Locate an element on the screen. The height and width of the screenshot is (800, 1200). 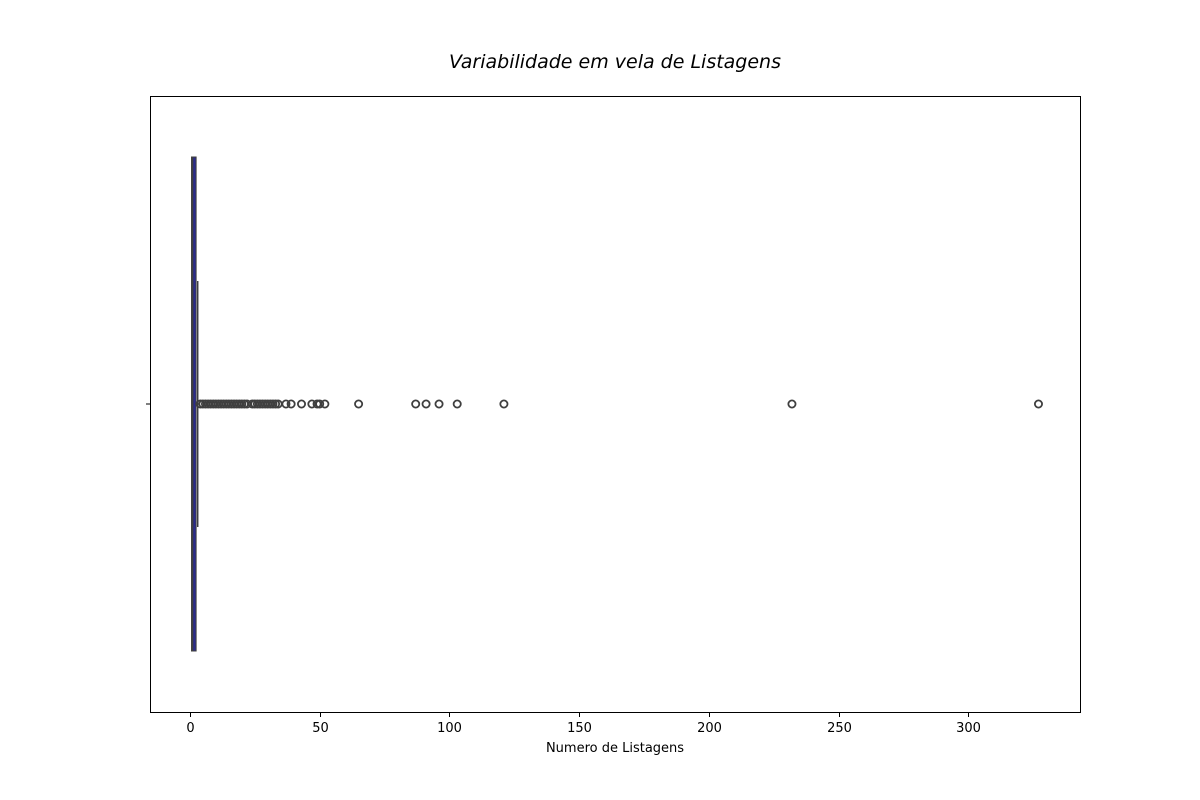
x-tick-label: 250 is located at coordinates (839, 728).